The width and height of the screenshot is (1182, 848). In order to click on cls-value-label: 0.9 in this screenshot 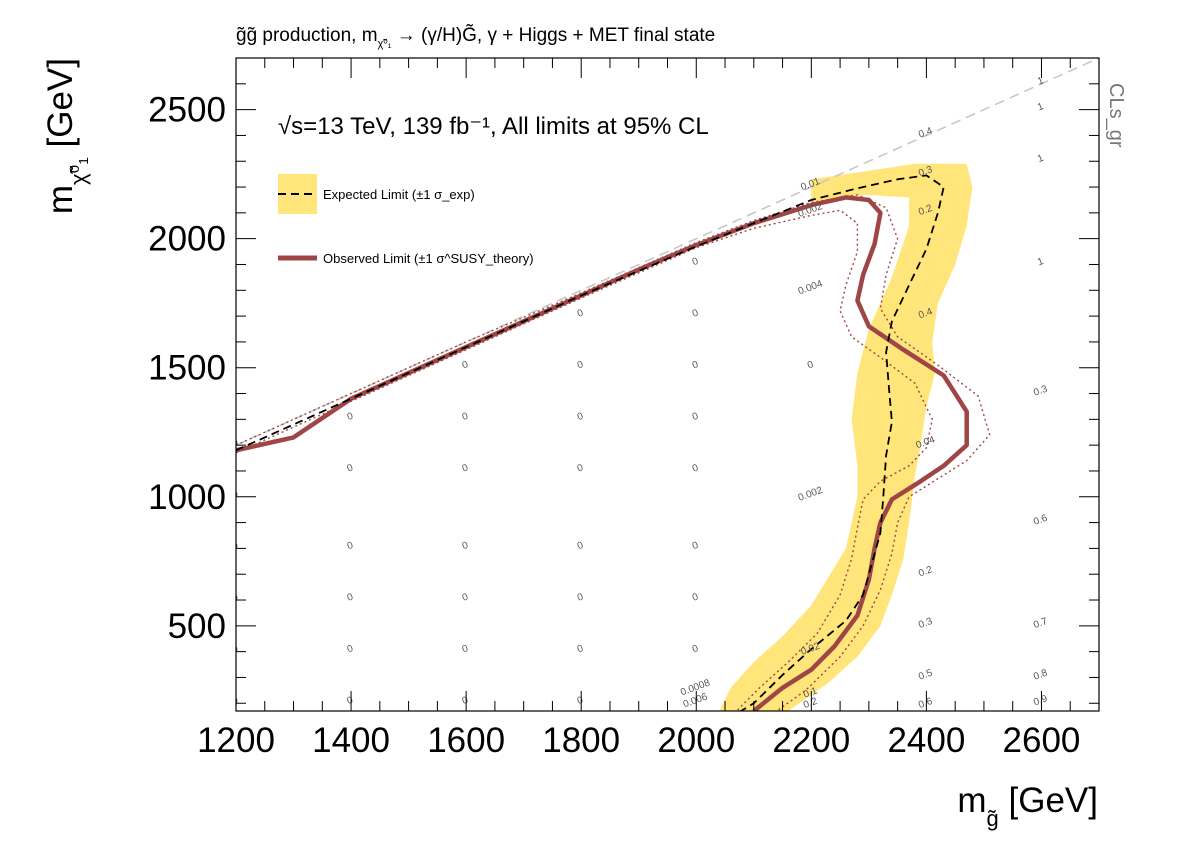, I will do `click(1040, 700)`.